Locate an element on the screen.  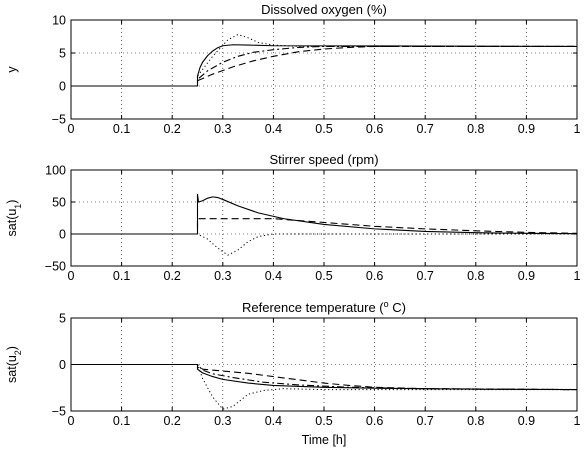
chart-title: Dissolved oxygen (%) is located at coordinates (324, 9).